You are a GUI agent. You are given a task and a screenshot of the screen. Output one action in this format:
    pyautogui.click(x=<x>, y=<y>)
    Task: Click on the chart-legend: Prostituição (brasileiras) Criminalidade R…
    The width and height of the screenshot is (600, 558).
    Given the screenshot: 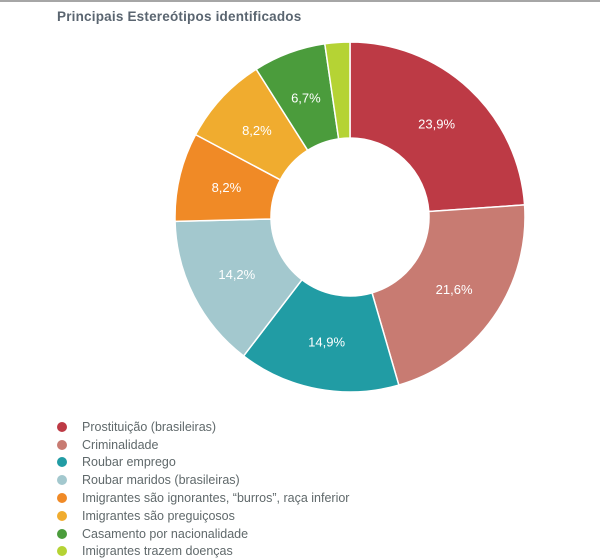 What is the action you would take?
    pyautogui.click(x=203, y=488)
    